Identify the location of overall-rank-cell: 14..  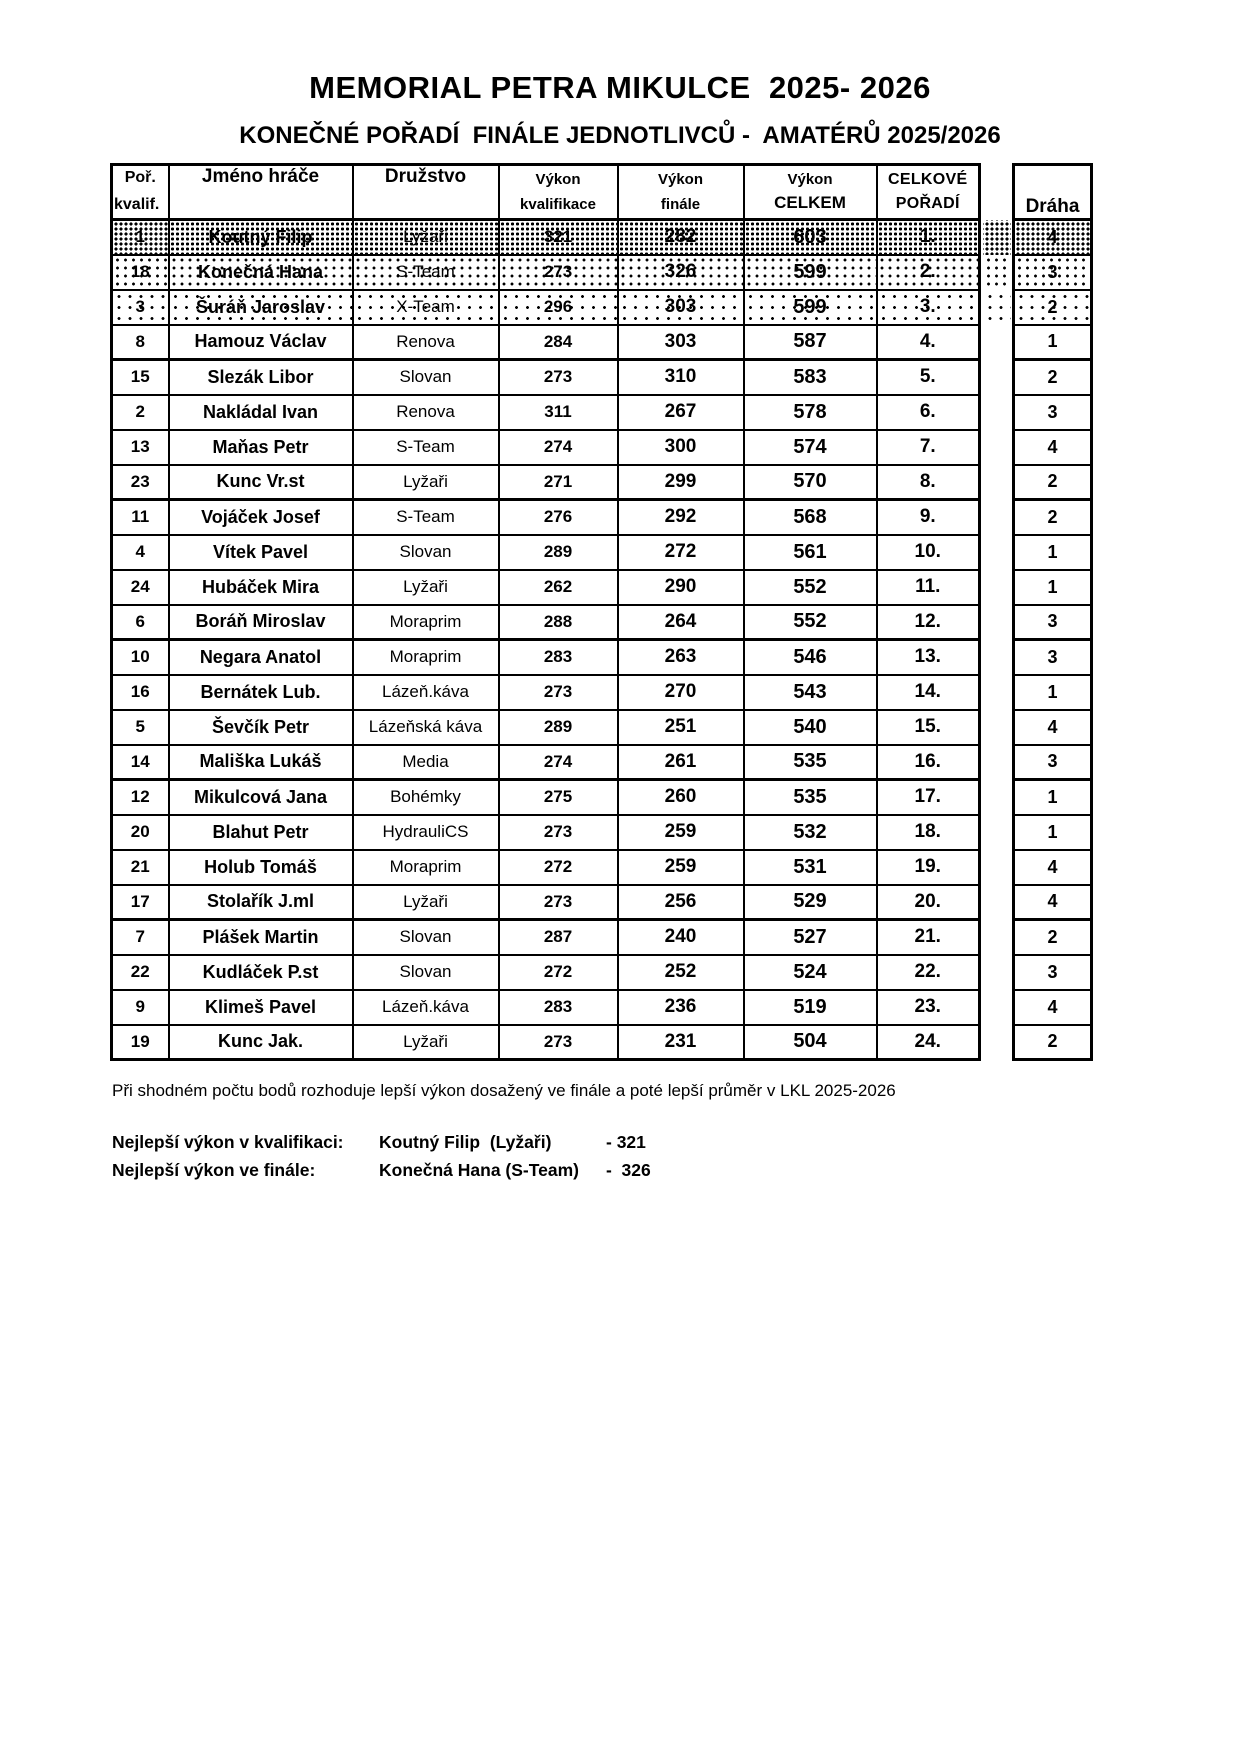
(928, 692).